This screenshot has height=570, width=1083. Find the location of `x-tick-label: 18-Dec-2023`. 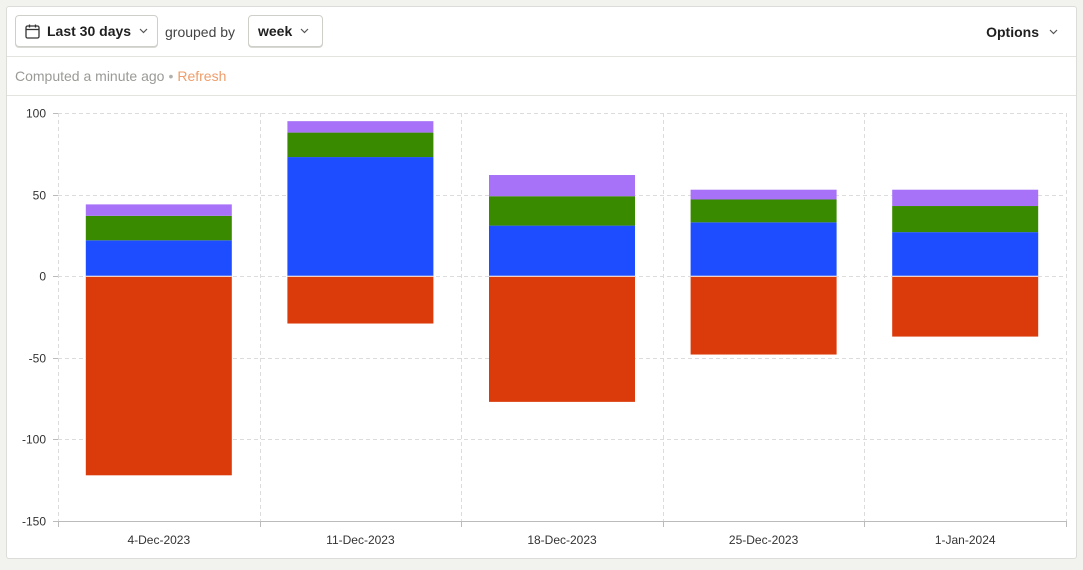

x-tick-label: 18-Dec-2023 is located at coordinates (562, 540).